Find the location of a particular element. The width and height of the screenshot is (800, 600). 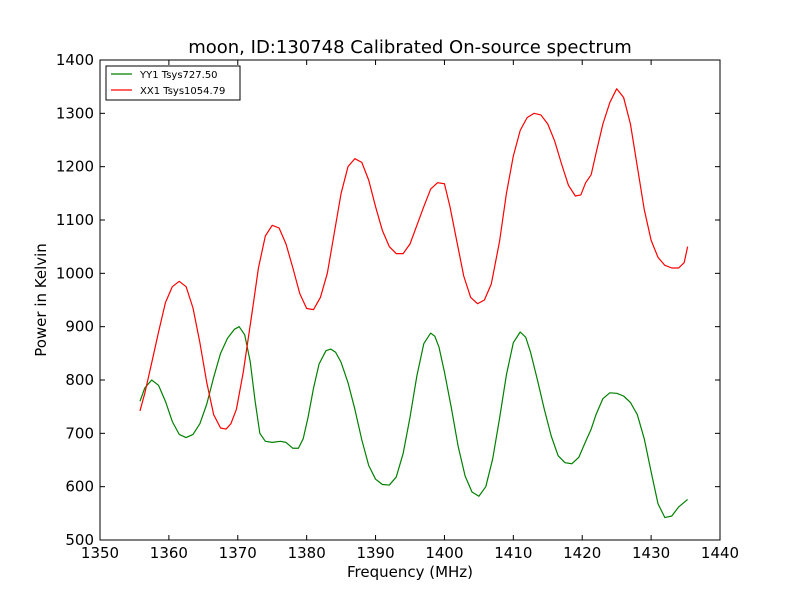

x-tick-label: 1440 is located at coordinates (720, 553).